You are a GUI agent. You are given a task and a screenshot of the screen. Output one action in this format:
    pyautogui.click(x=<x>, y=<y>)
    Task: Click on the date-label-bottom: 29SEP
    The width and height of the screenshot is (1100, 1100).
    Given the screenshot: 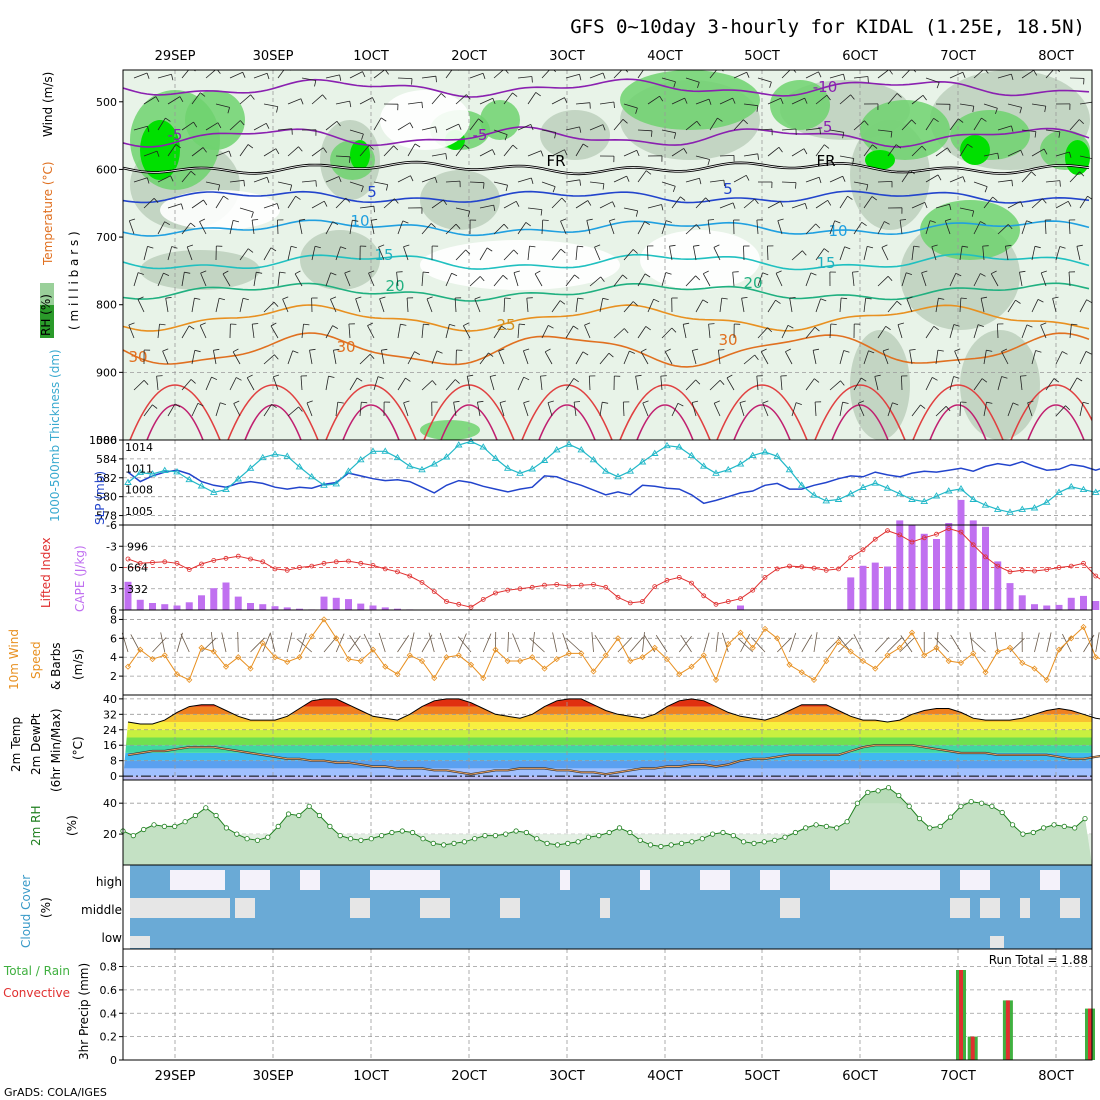 What is the action you would take?
    pyautogui.click(x=175, y=1076)
    